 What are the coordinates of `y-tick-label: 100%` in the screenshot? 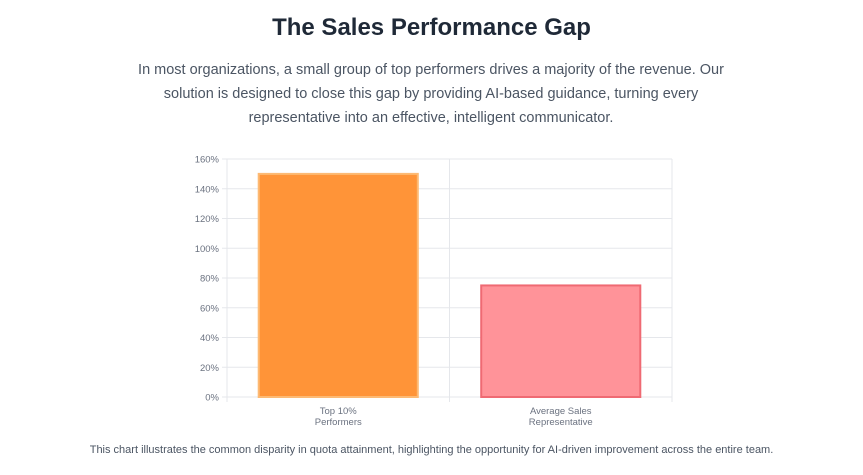 It's located at (207, 249).